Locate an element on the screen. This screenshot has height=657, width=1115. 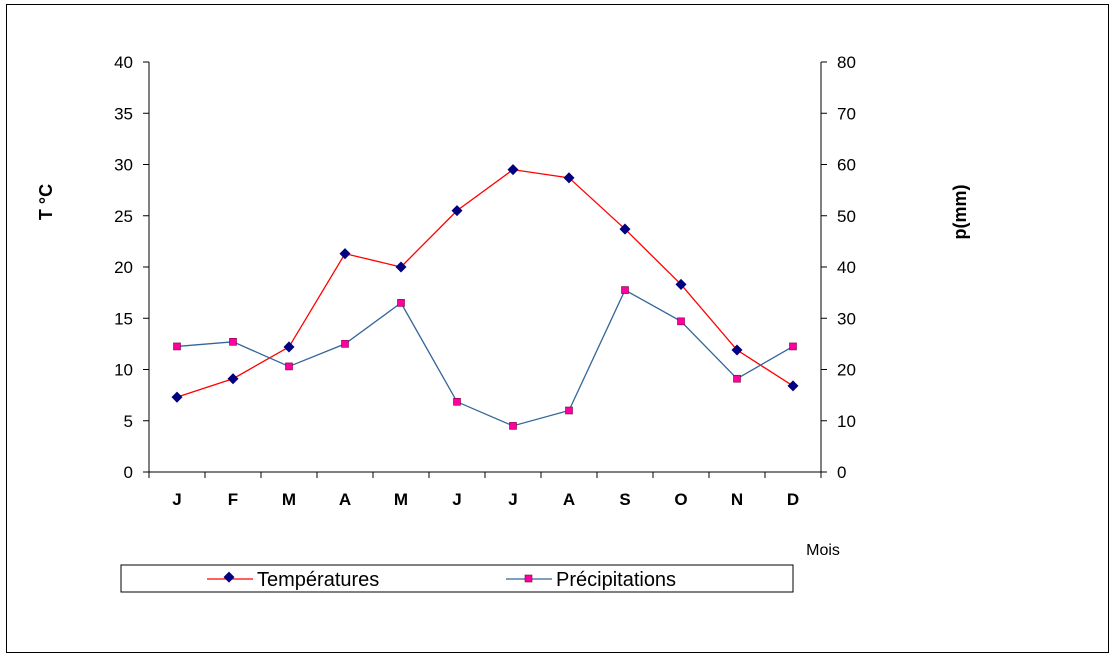
x-tick-label: O is located at coordinates (680, 499).